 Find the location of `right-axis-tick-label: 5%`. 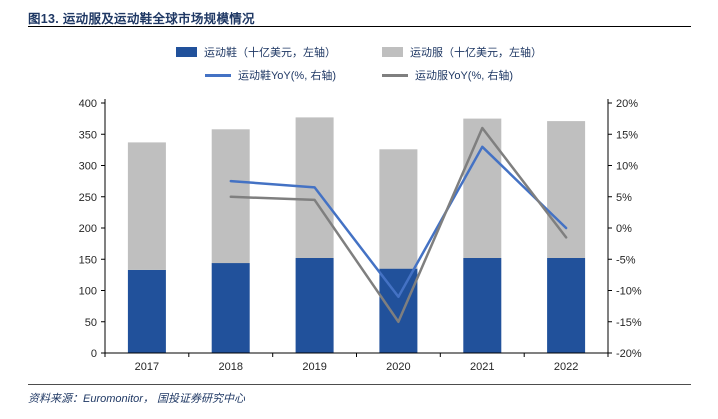

right-axis-tick-label: 5% is located at coordinates (624, 198).